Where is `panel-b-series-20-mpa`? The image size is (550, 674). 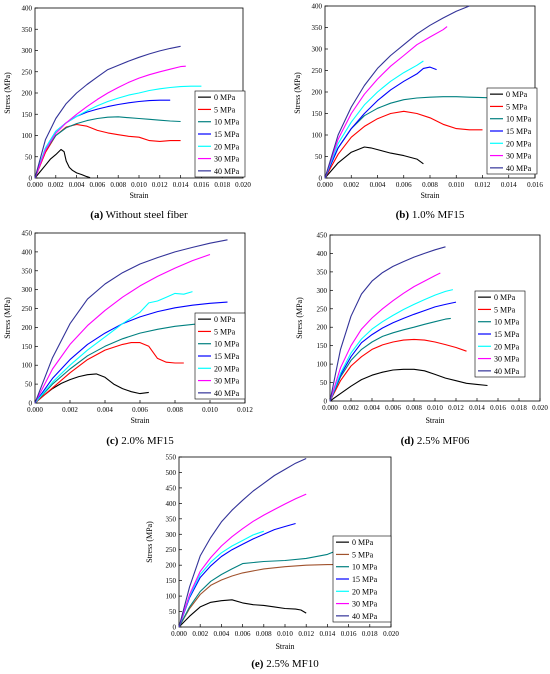
panel-b-series-20-mpa is located at coordinates (374, 119).